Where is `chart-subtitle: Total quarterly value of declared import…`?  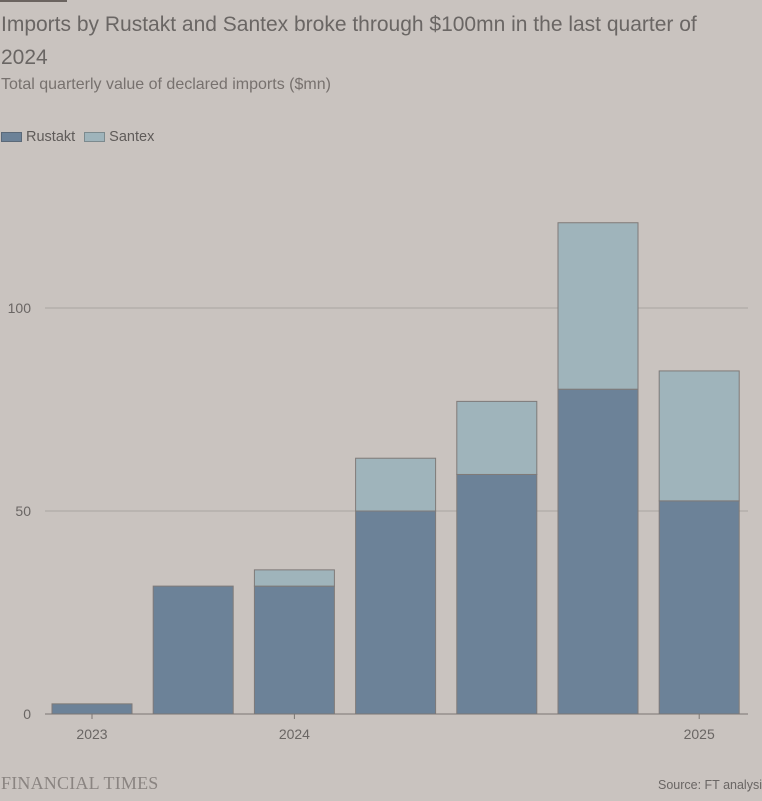 chart-subtitle: Total quarterly value of declared import… is located at coordinates (166, 84).